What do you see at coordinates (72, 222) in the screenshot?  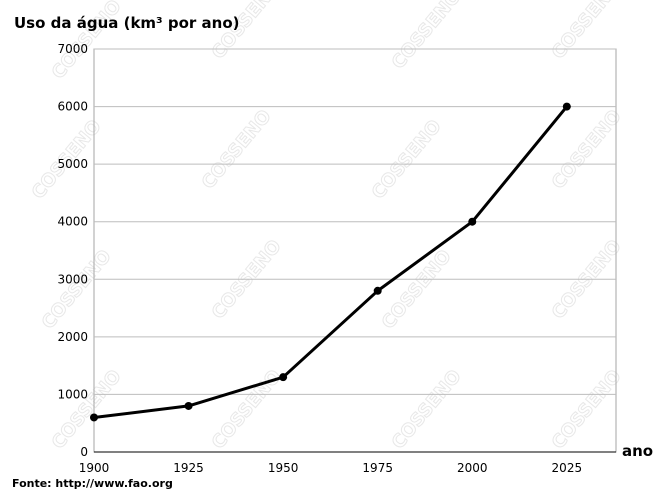 I see `y-tick-label: 4000` at bounding box center [72, 222].